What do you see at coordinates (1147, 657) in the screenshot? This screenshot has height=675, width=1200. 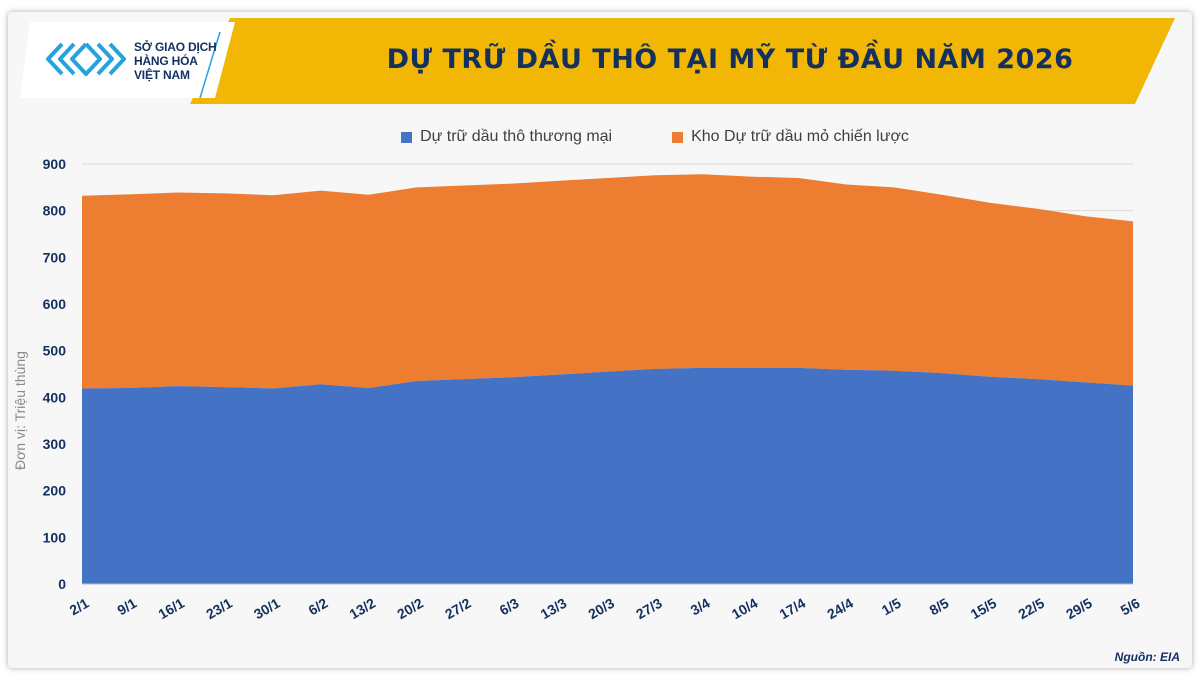 I see `source-note: Nguồn: EIA` at bounding box center [1147, 657].